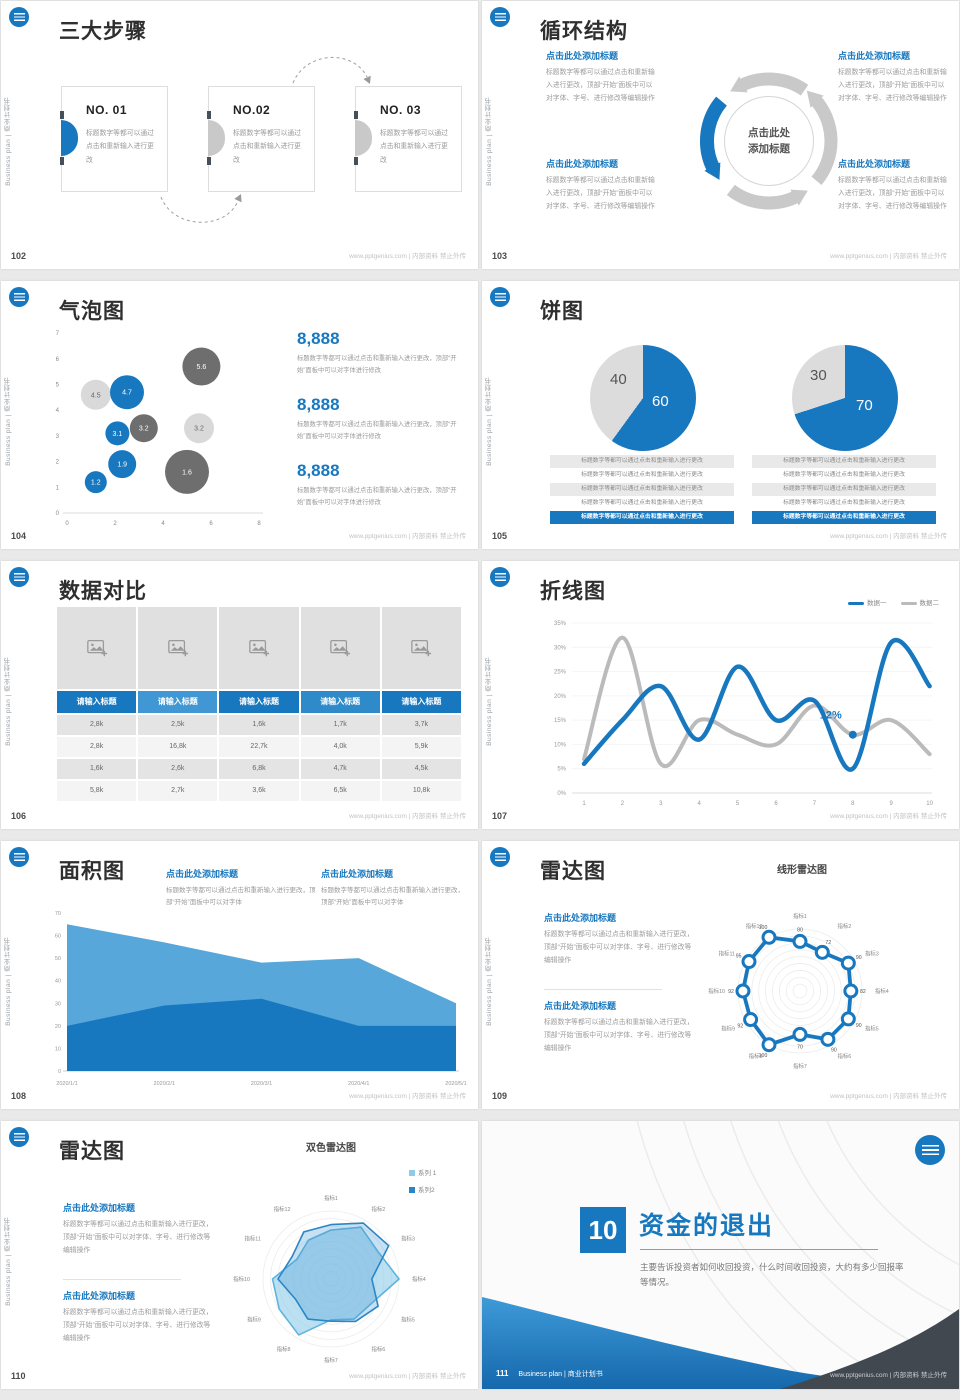  I want to click on svg-text: 4.5, so click(96, 395).